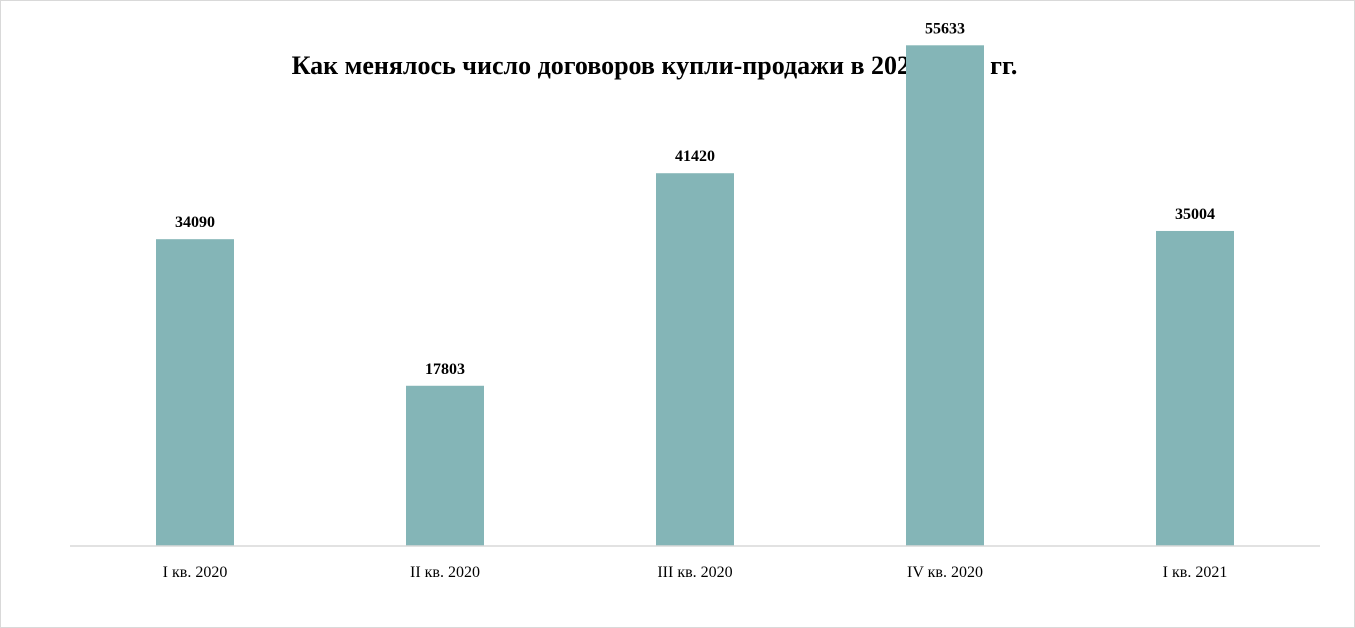 The image size is (1355, 628). What do you see at coordinates (445, 369) in the screenshot?
I see `bar-value-label-2: 17803` at bounding box center [445, 369].